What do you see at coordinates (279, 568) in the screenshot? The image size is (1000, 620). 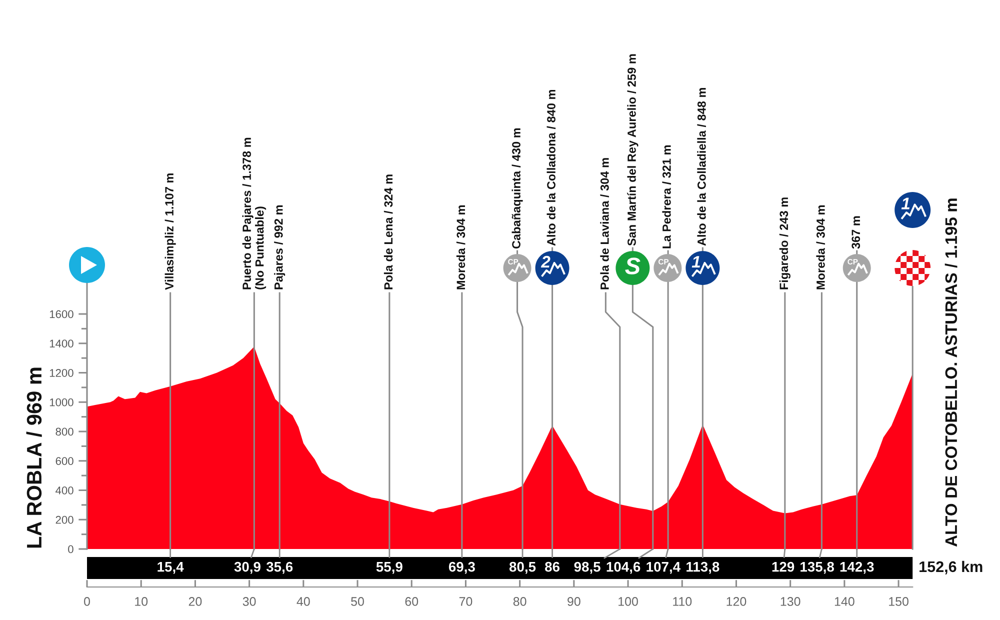 I see `annotation: 35,6` at bounding box center [279, 568].